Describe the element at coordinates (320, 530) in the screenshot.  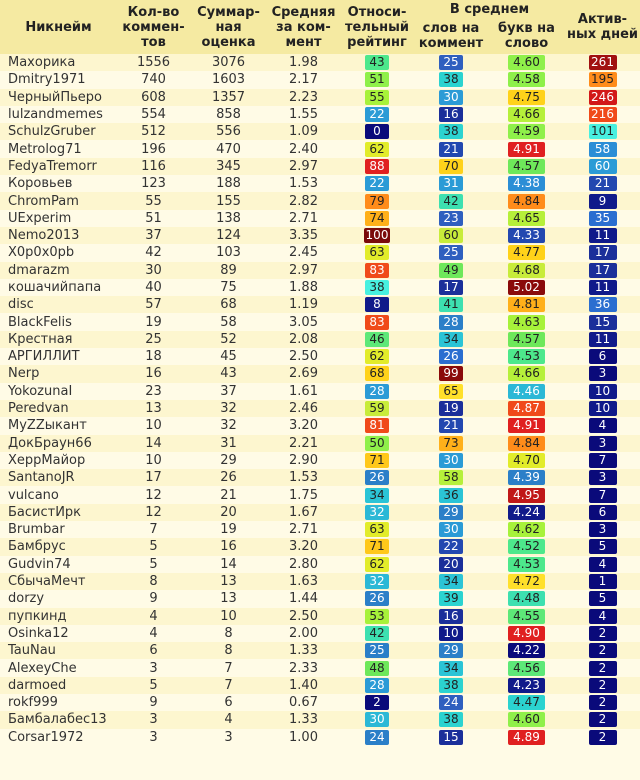
I see `table-row: Brumbar 7 19 2.71 63 30 4.62 3` at that location.